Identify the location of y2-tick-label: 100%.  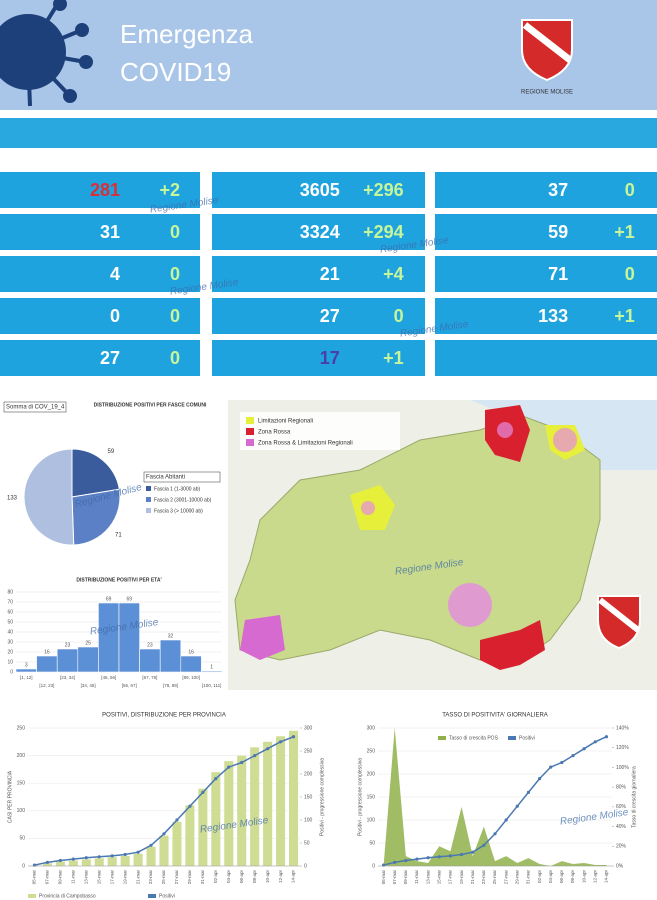
(622, 768).